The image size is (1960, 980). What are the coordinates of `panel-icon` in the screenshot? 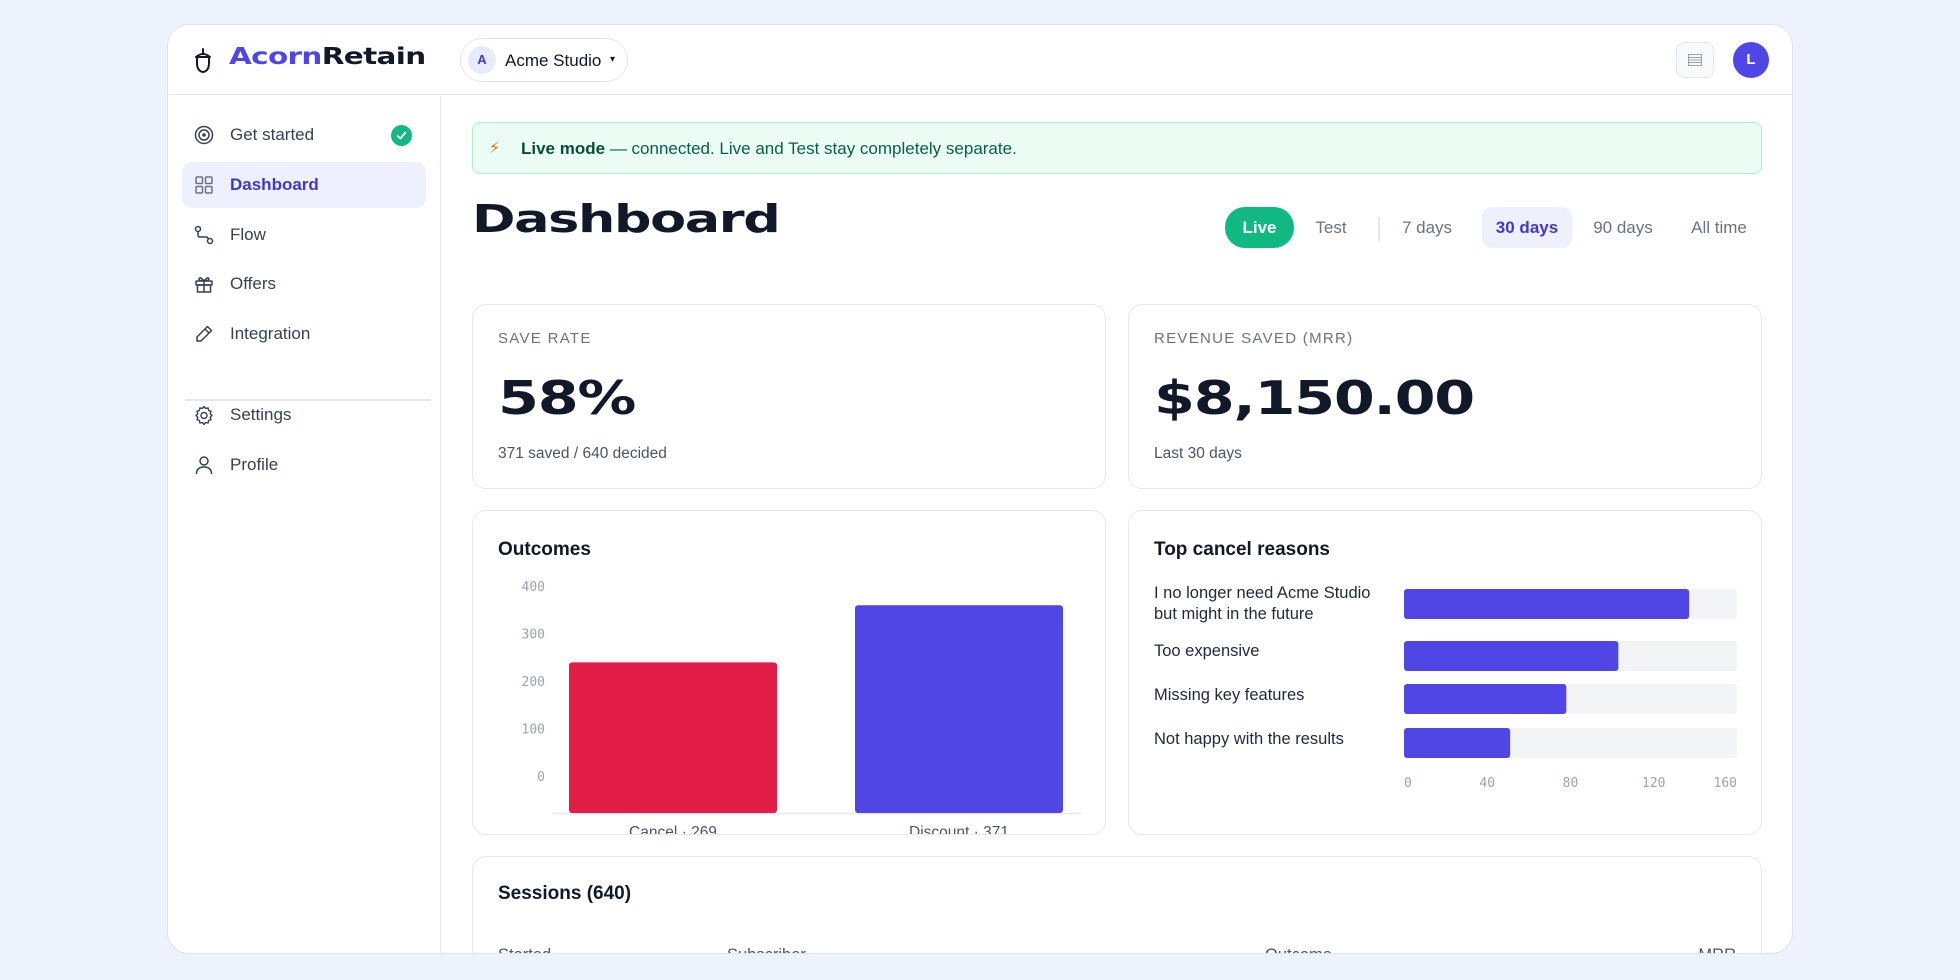 It's located at (1695, 60).